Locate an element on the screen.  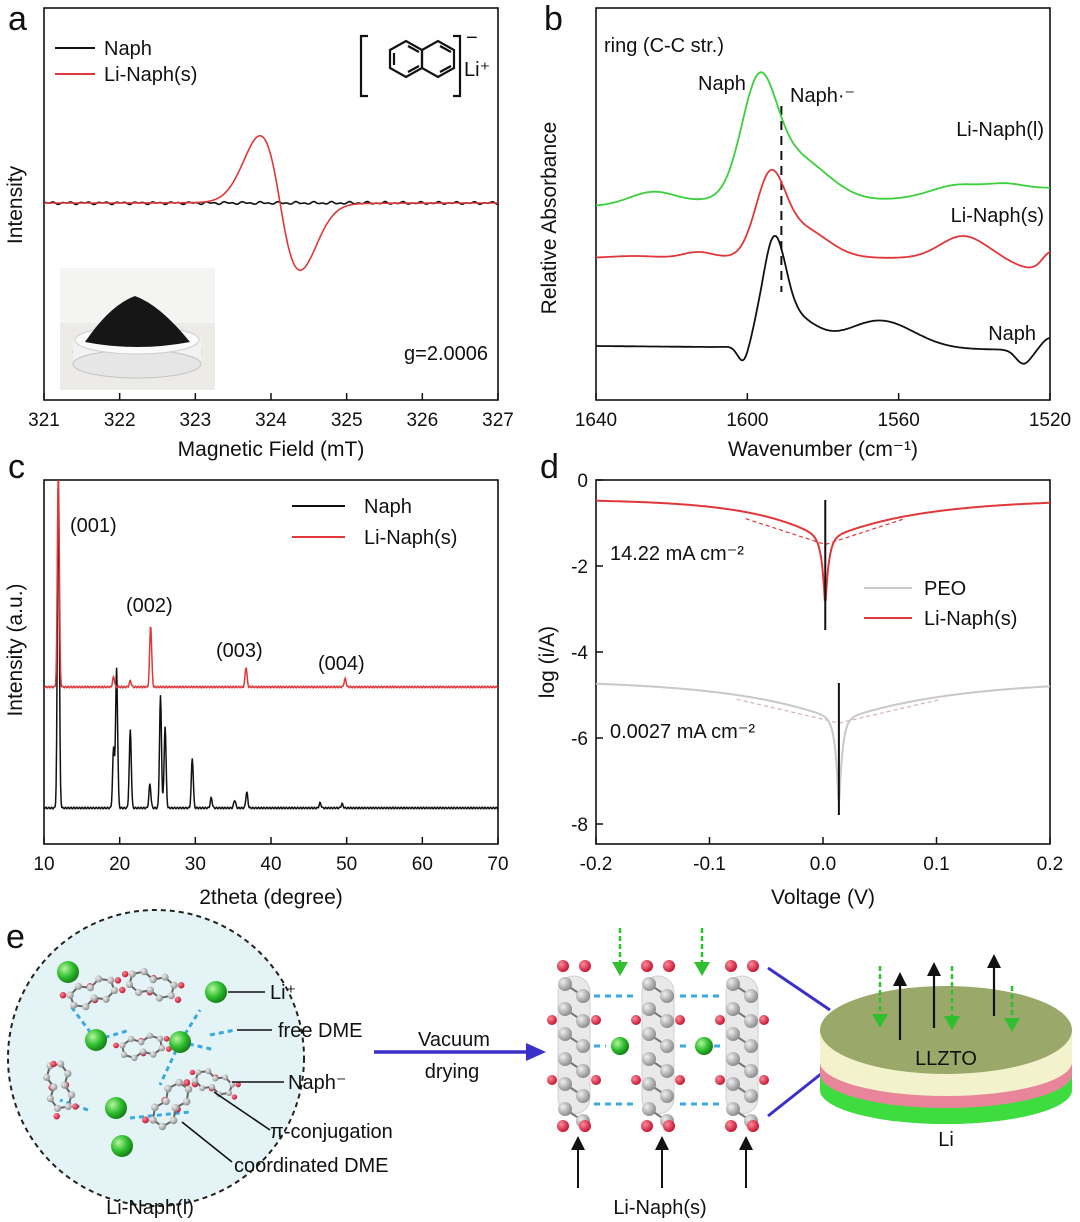
zoom-line-top is located at coordinates (799, 989).